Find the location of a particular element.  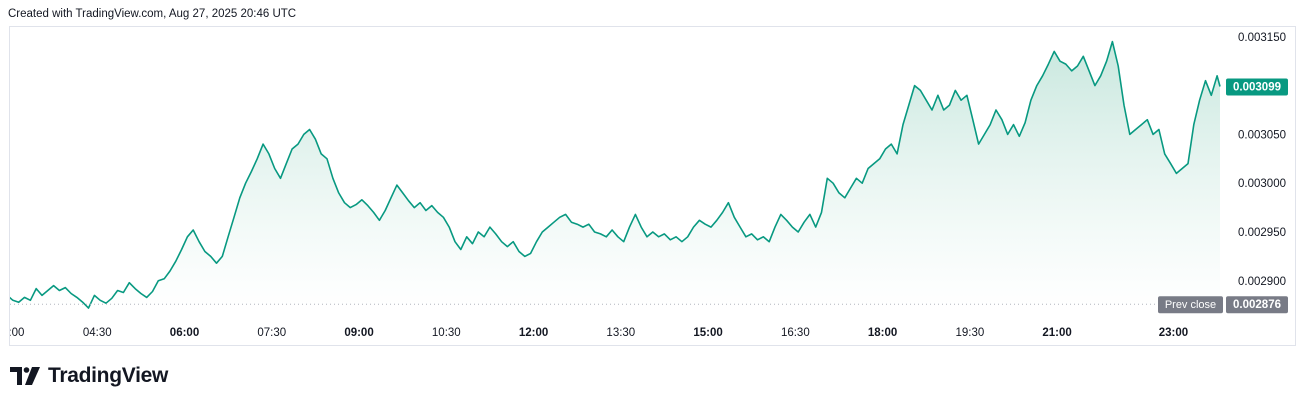

x-tick-label: 12:00 is located at coordinates (533, 333).